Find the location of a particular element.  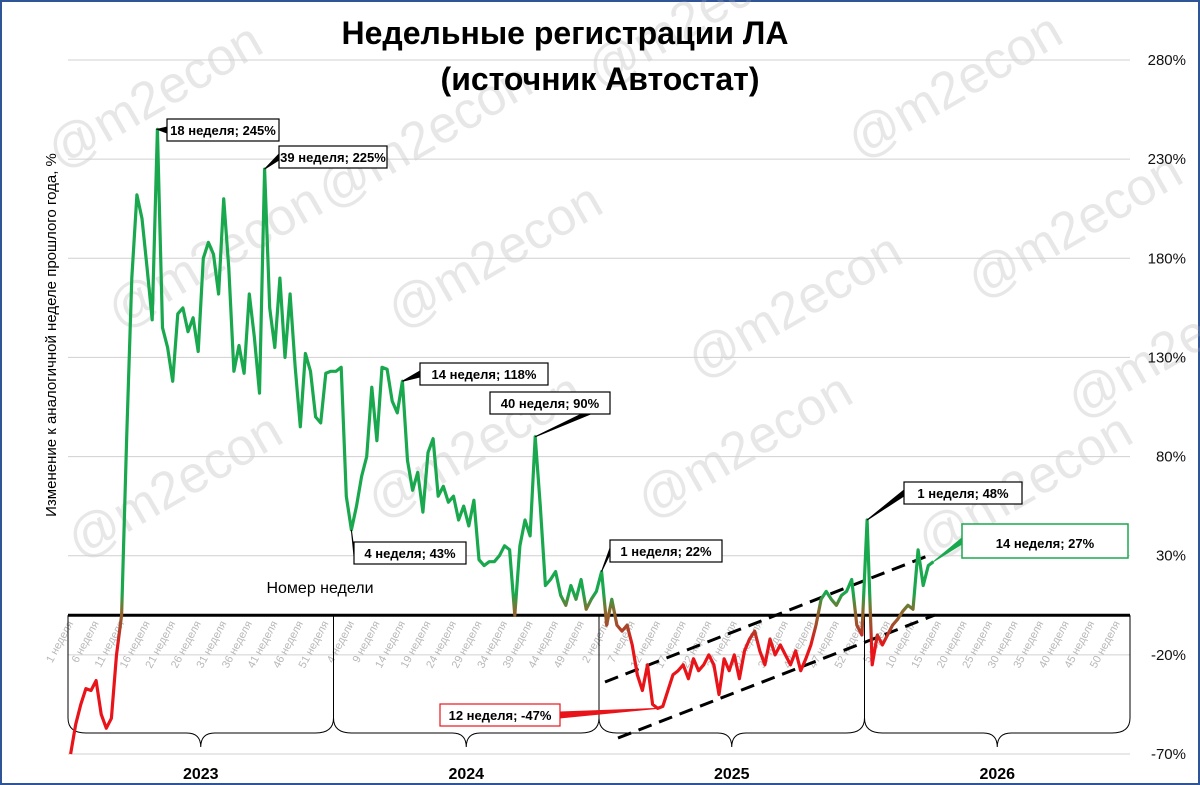

year-label: 2024 is located at coordinates (466, 774).